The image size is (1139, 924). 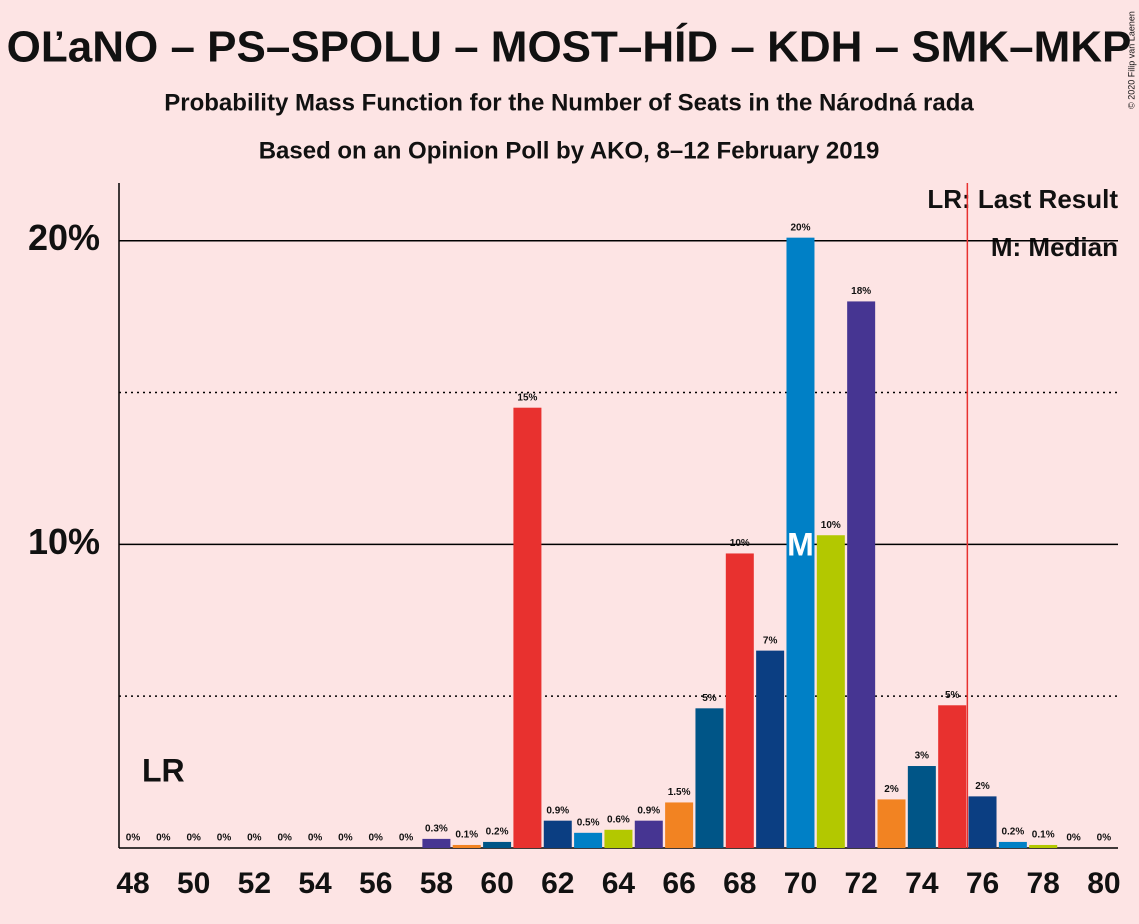 What do you see at coordinates (619, 883) in the screenshot?
I see `x-tick-label: 64` at bounding box center [619, 883].